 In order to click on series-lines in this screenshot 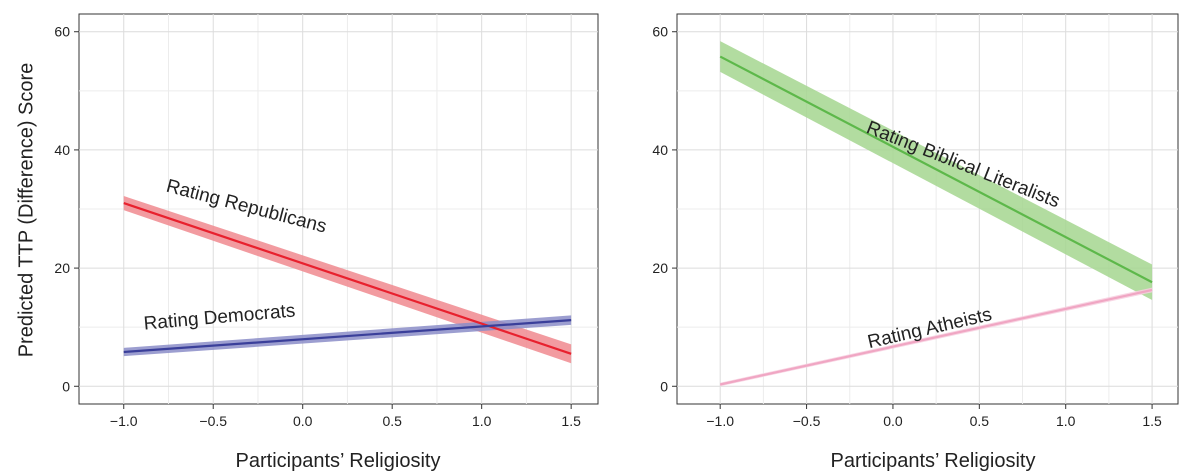, I will do `click(347, 278)`.